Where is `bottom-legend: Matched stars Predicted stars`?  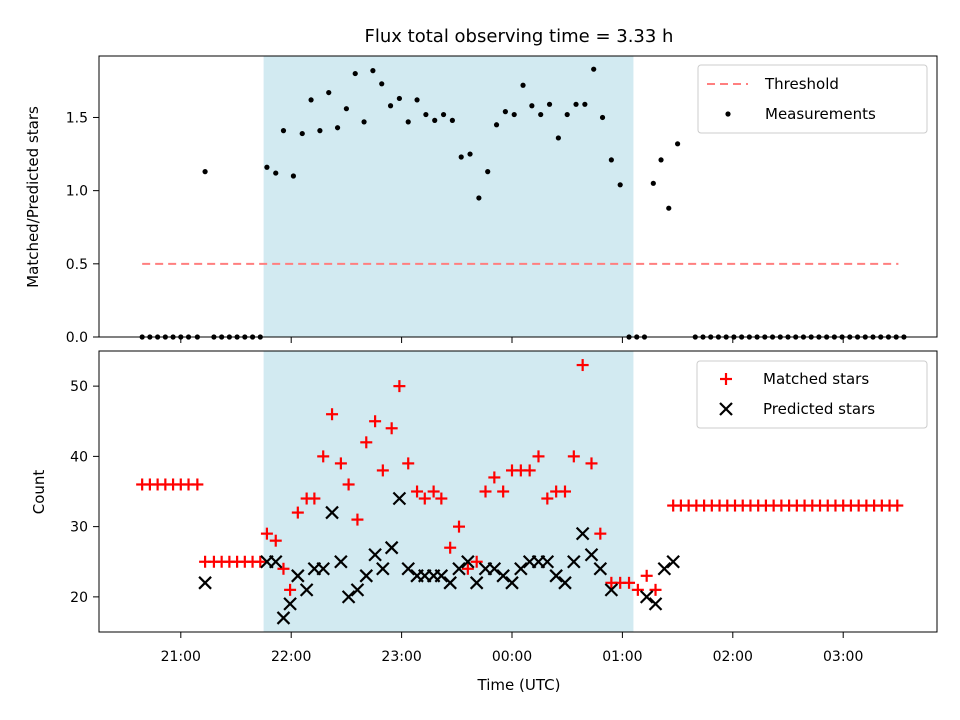
bottom-legend: Matched stars Predicted stars is located at coordinates (812, 394).